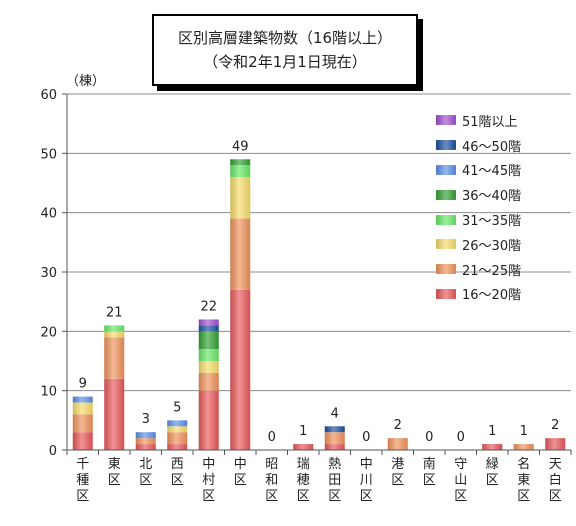 This screenshot has height=526, width=576. What do you see at coordinates (145, 472) in the screenshot?
I see `x-tick-label: 北区` at bounding box center [145, 472].